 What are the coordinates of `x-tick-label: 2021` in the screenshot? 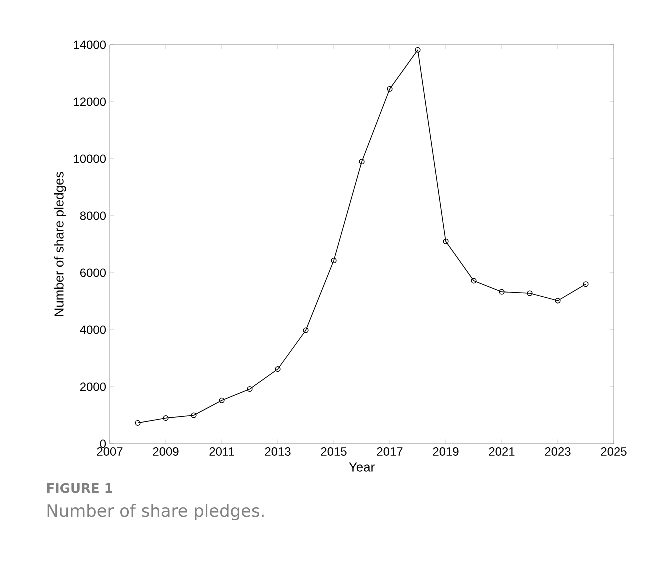 It's located at (502, 452).